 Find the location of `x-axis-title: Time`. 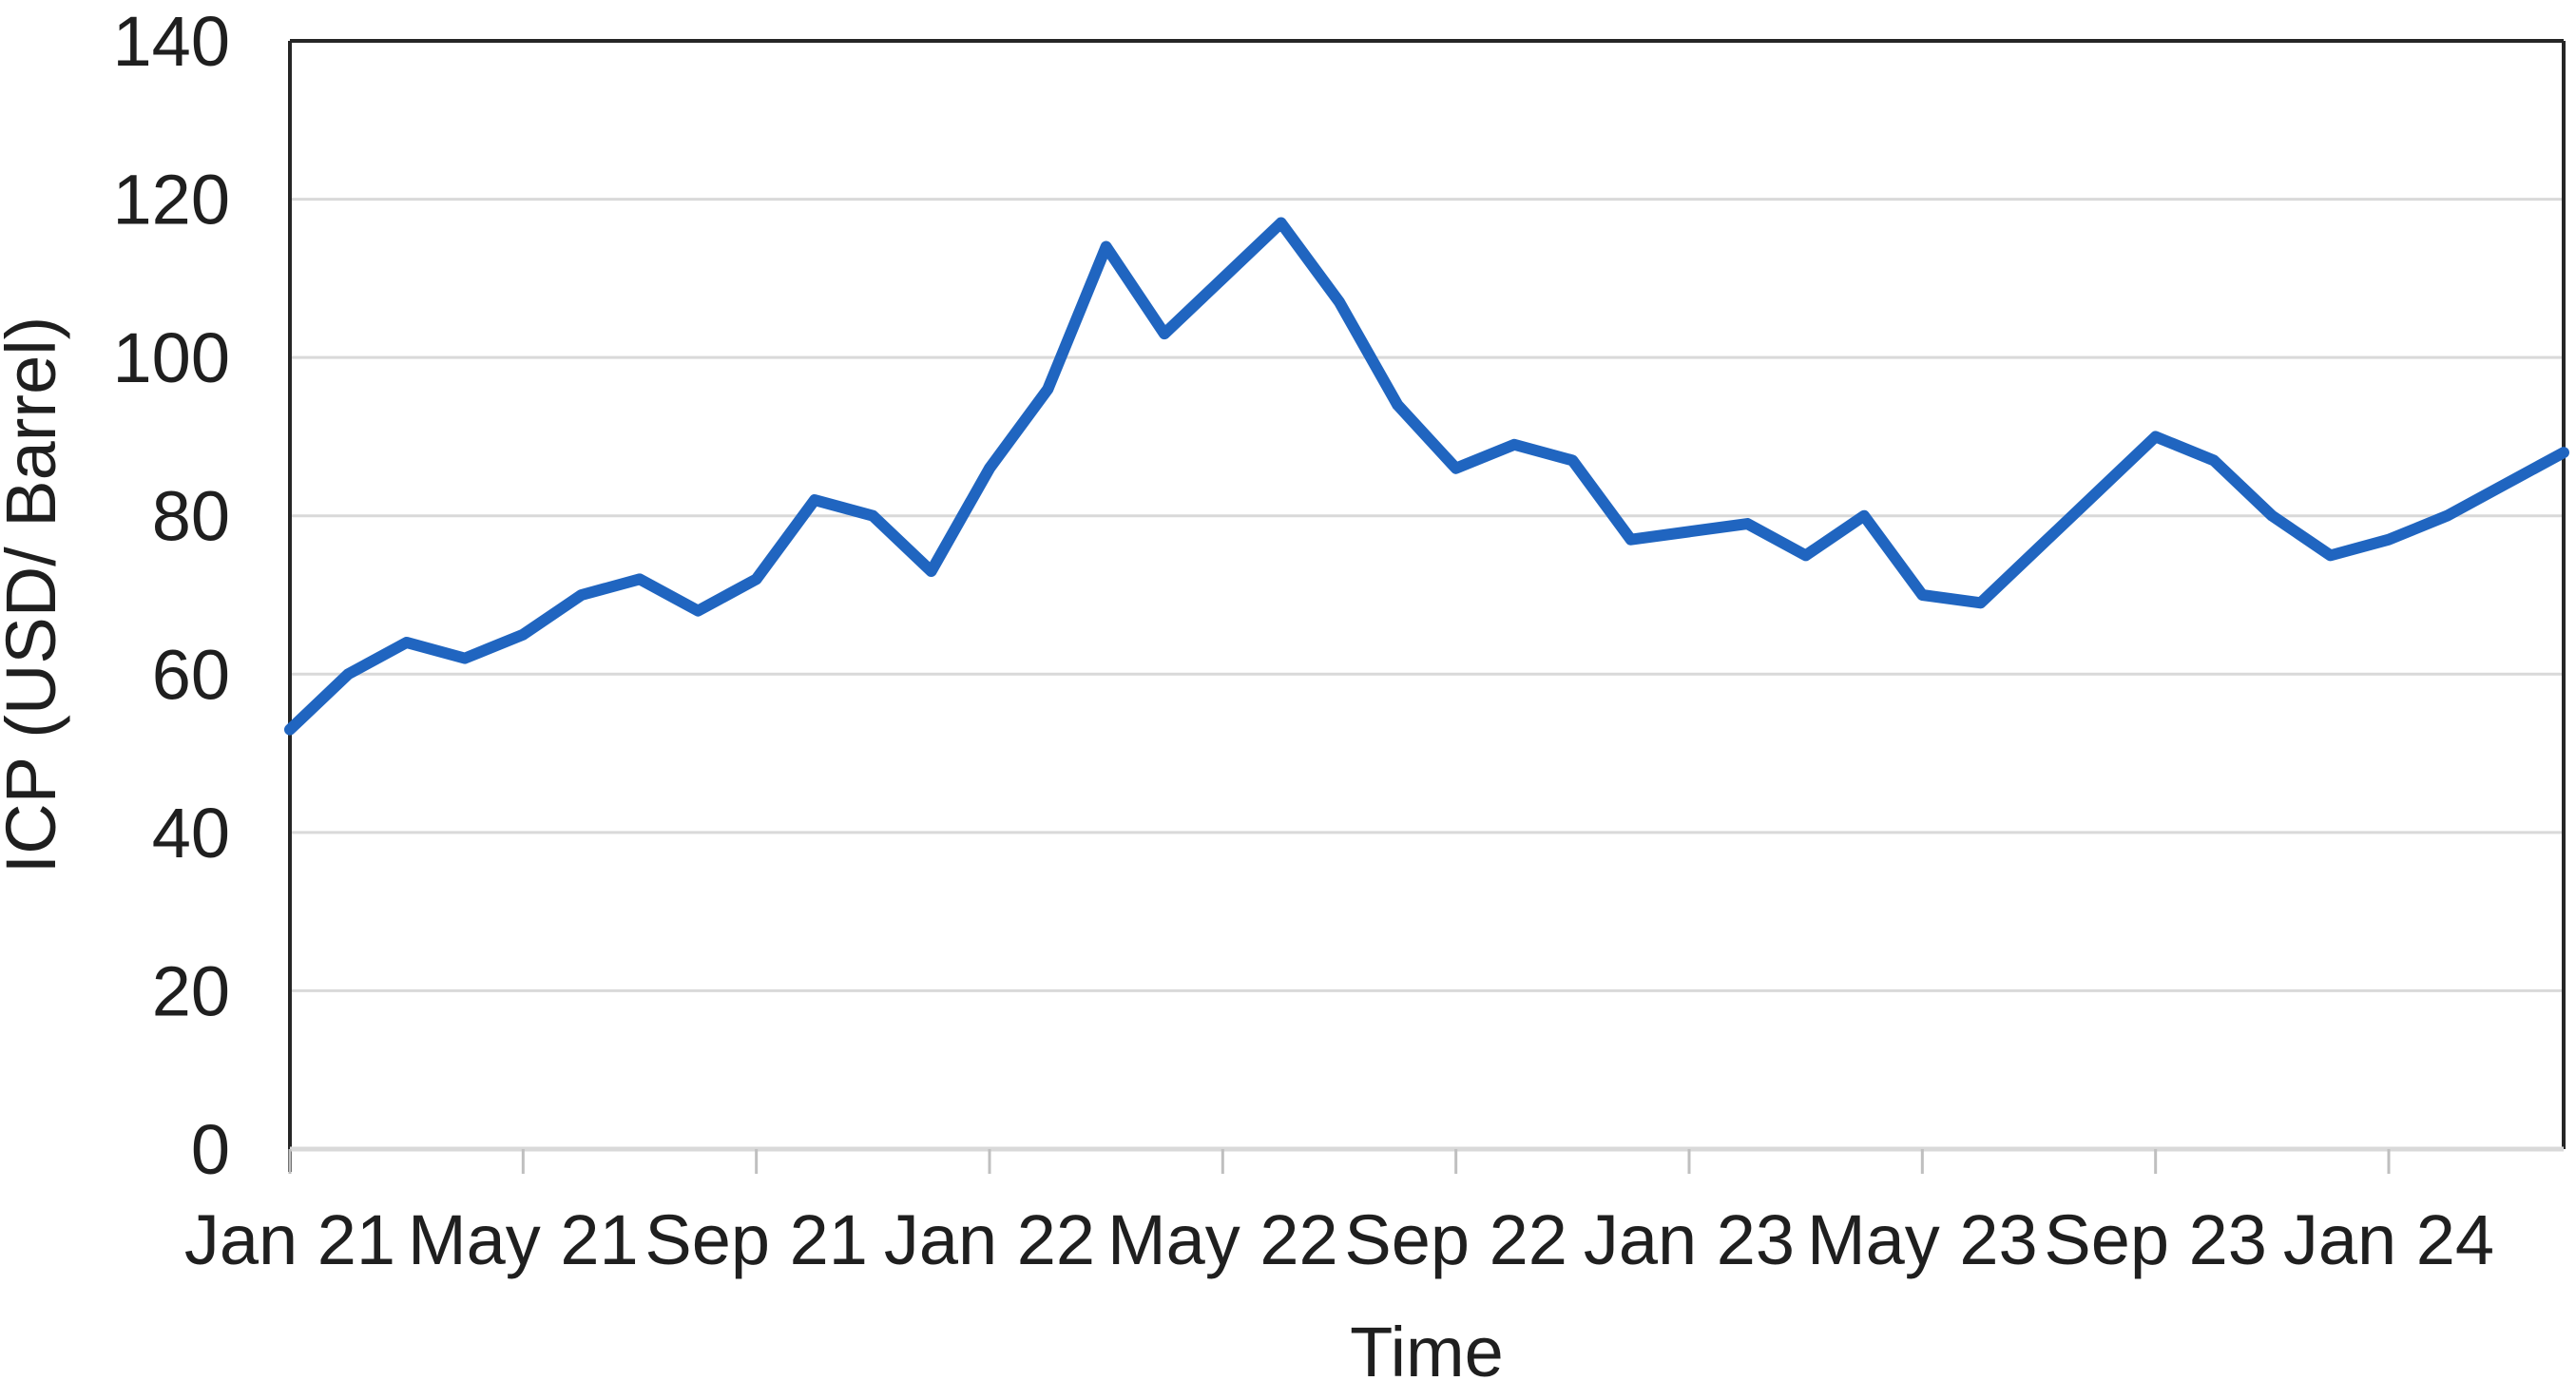

x-axis-title: Time is located at coordinates (1427, 1352).